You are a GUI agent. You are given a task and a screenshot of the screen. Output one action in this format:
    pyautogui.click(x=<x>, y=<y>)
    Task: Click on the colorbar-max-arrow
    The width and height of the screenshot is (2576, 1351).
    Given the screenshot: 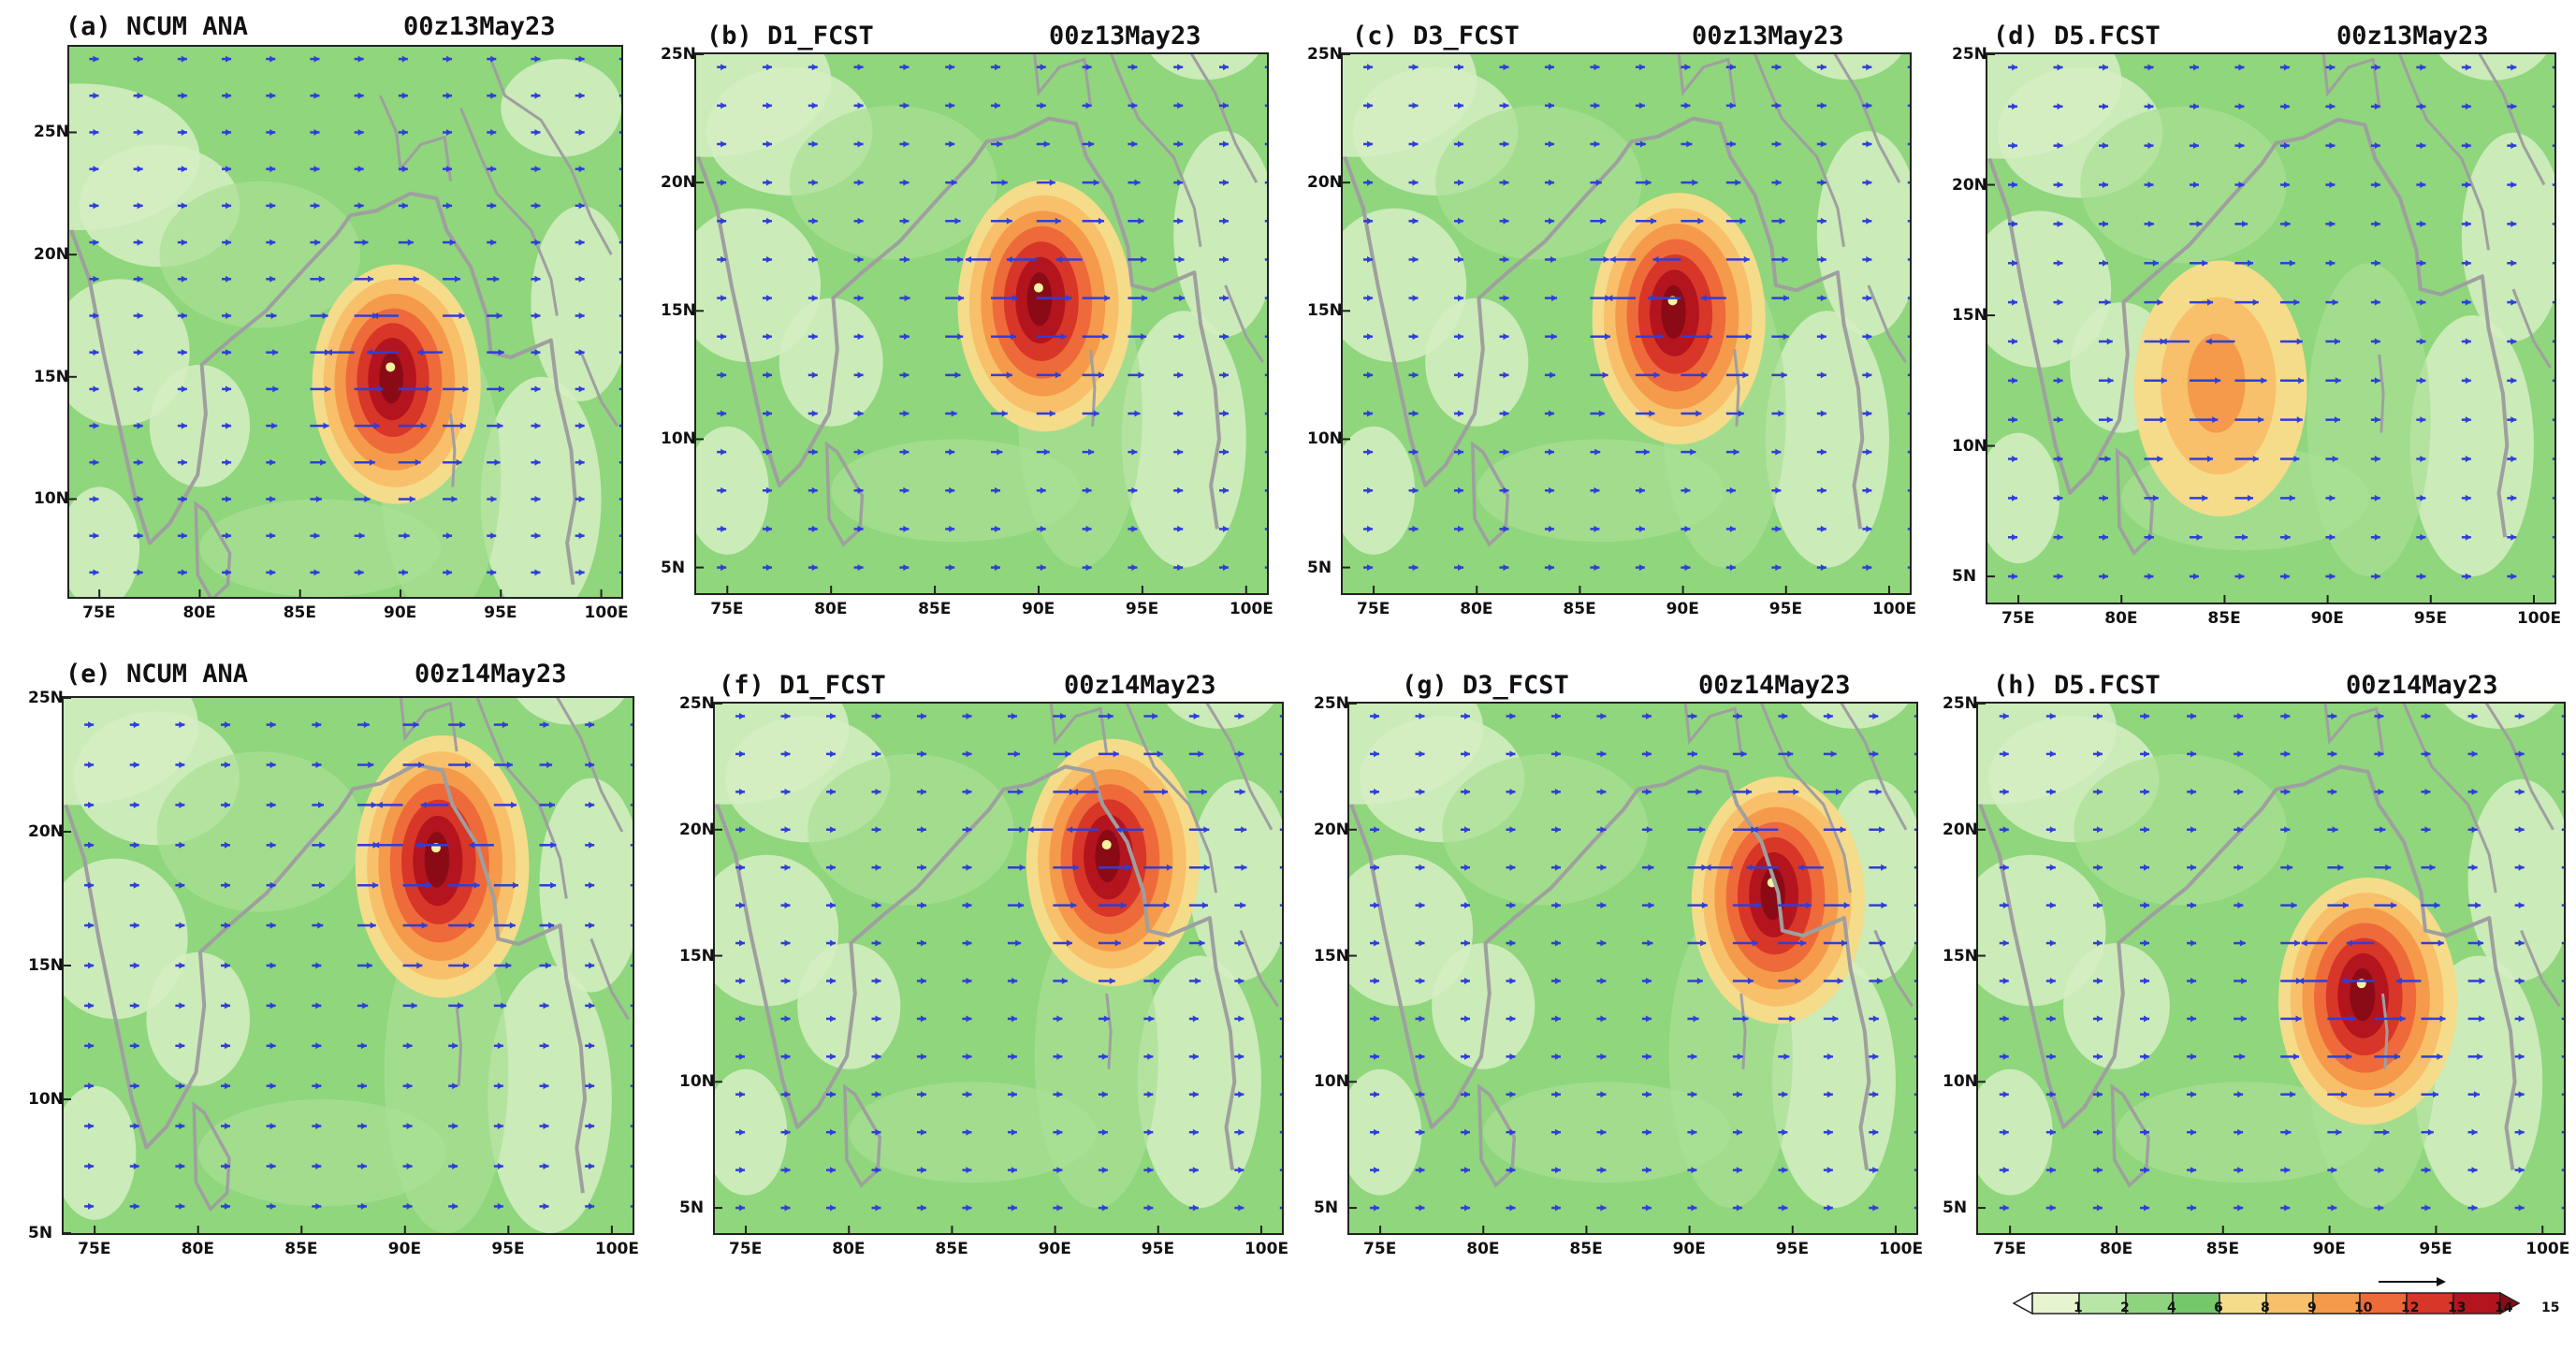 What is the action you would take?
    pyautogui.click(x=2510, y=1303)
    